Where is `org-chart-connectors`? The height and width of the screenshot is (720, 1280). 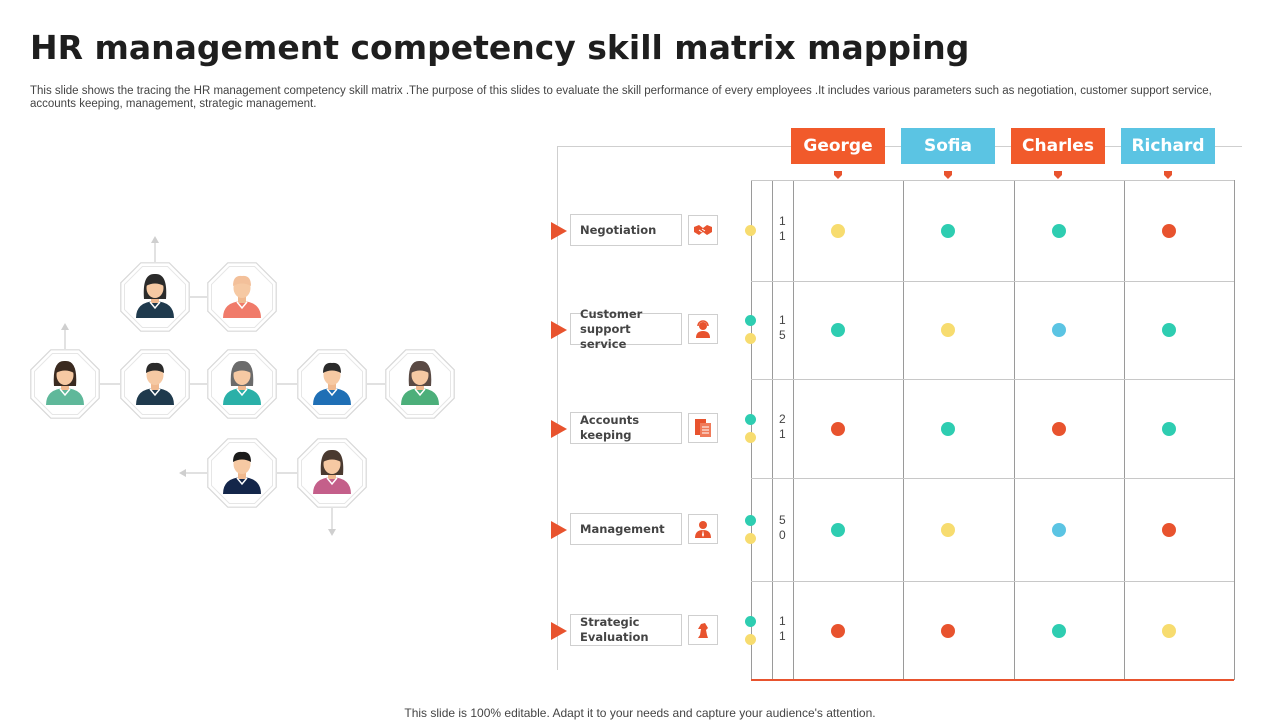
org-chart-connectors is located at coordinates (242, 386).